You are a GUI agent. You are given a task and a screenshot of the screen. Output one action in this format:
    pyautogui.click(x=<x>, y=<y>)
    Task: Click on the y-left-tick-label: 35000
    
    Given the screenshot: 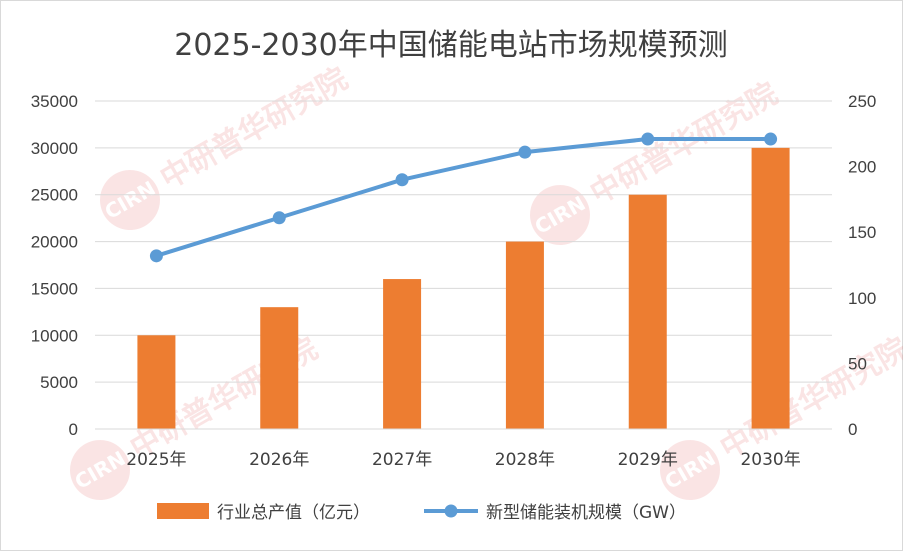 What is the action you would take?
    pyautogui.click(x=54, y=101)
    